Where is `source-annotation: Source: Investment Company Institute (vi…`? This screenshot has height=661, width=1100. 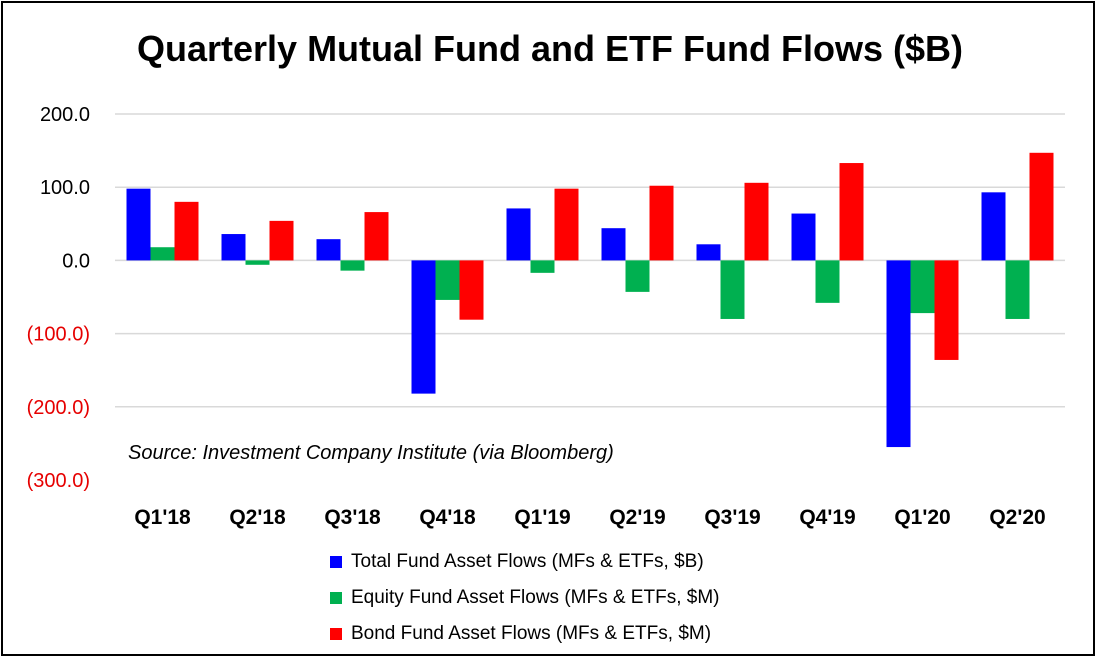 source-annotation: Source: Investment Company Institute (vi… is located at coordinates (371, 453).